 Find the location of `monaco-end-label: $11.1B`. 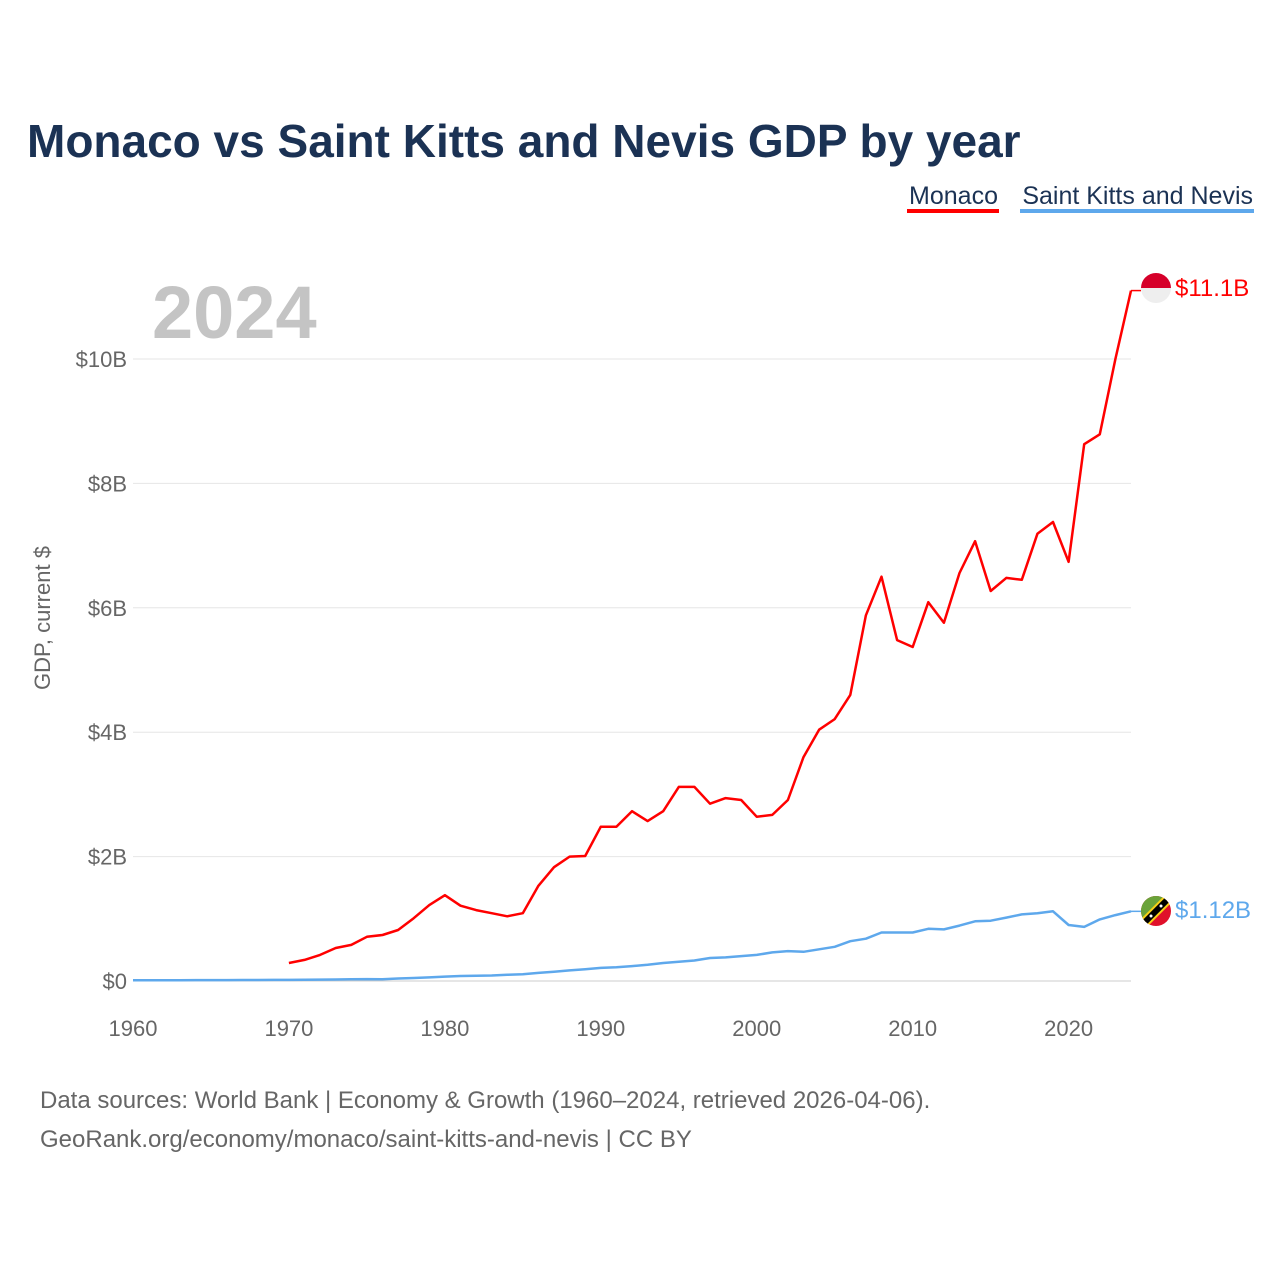

monaco-end-label: $11.1B is located at coordinates (1212, 288).